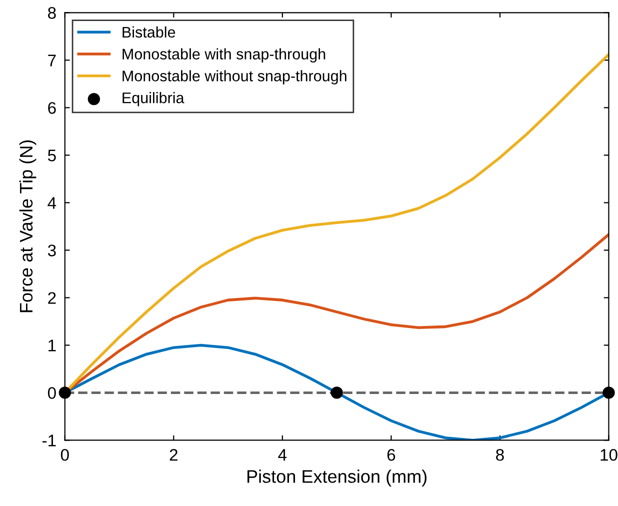 Image resolution: width=618 pixels, height=506 pixels. Describe the element at coordinates (500, 454) in the screenshot. I see `x-tick-label: 8` at that location.